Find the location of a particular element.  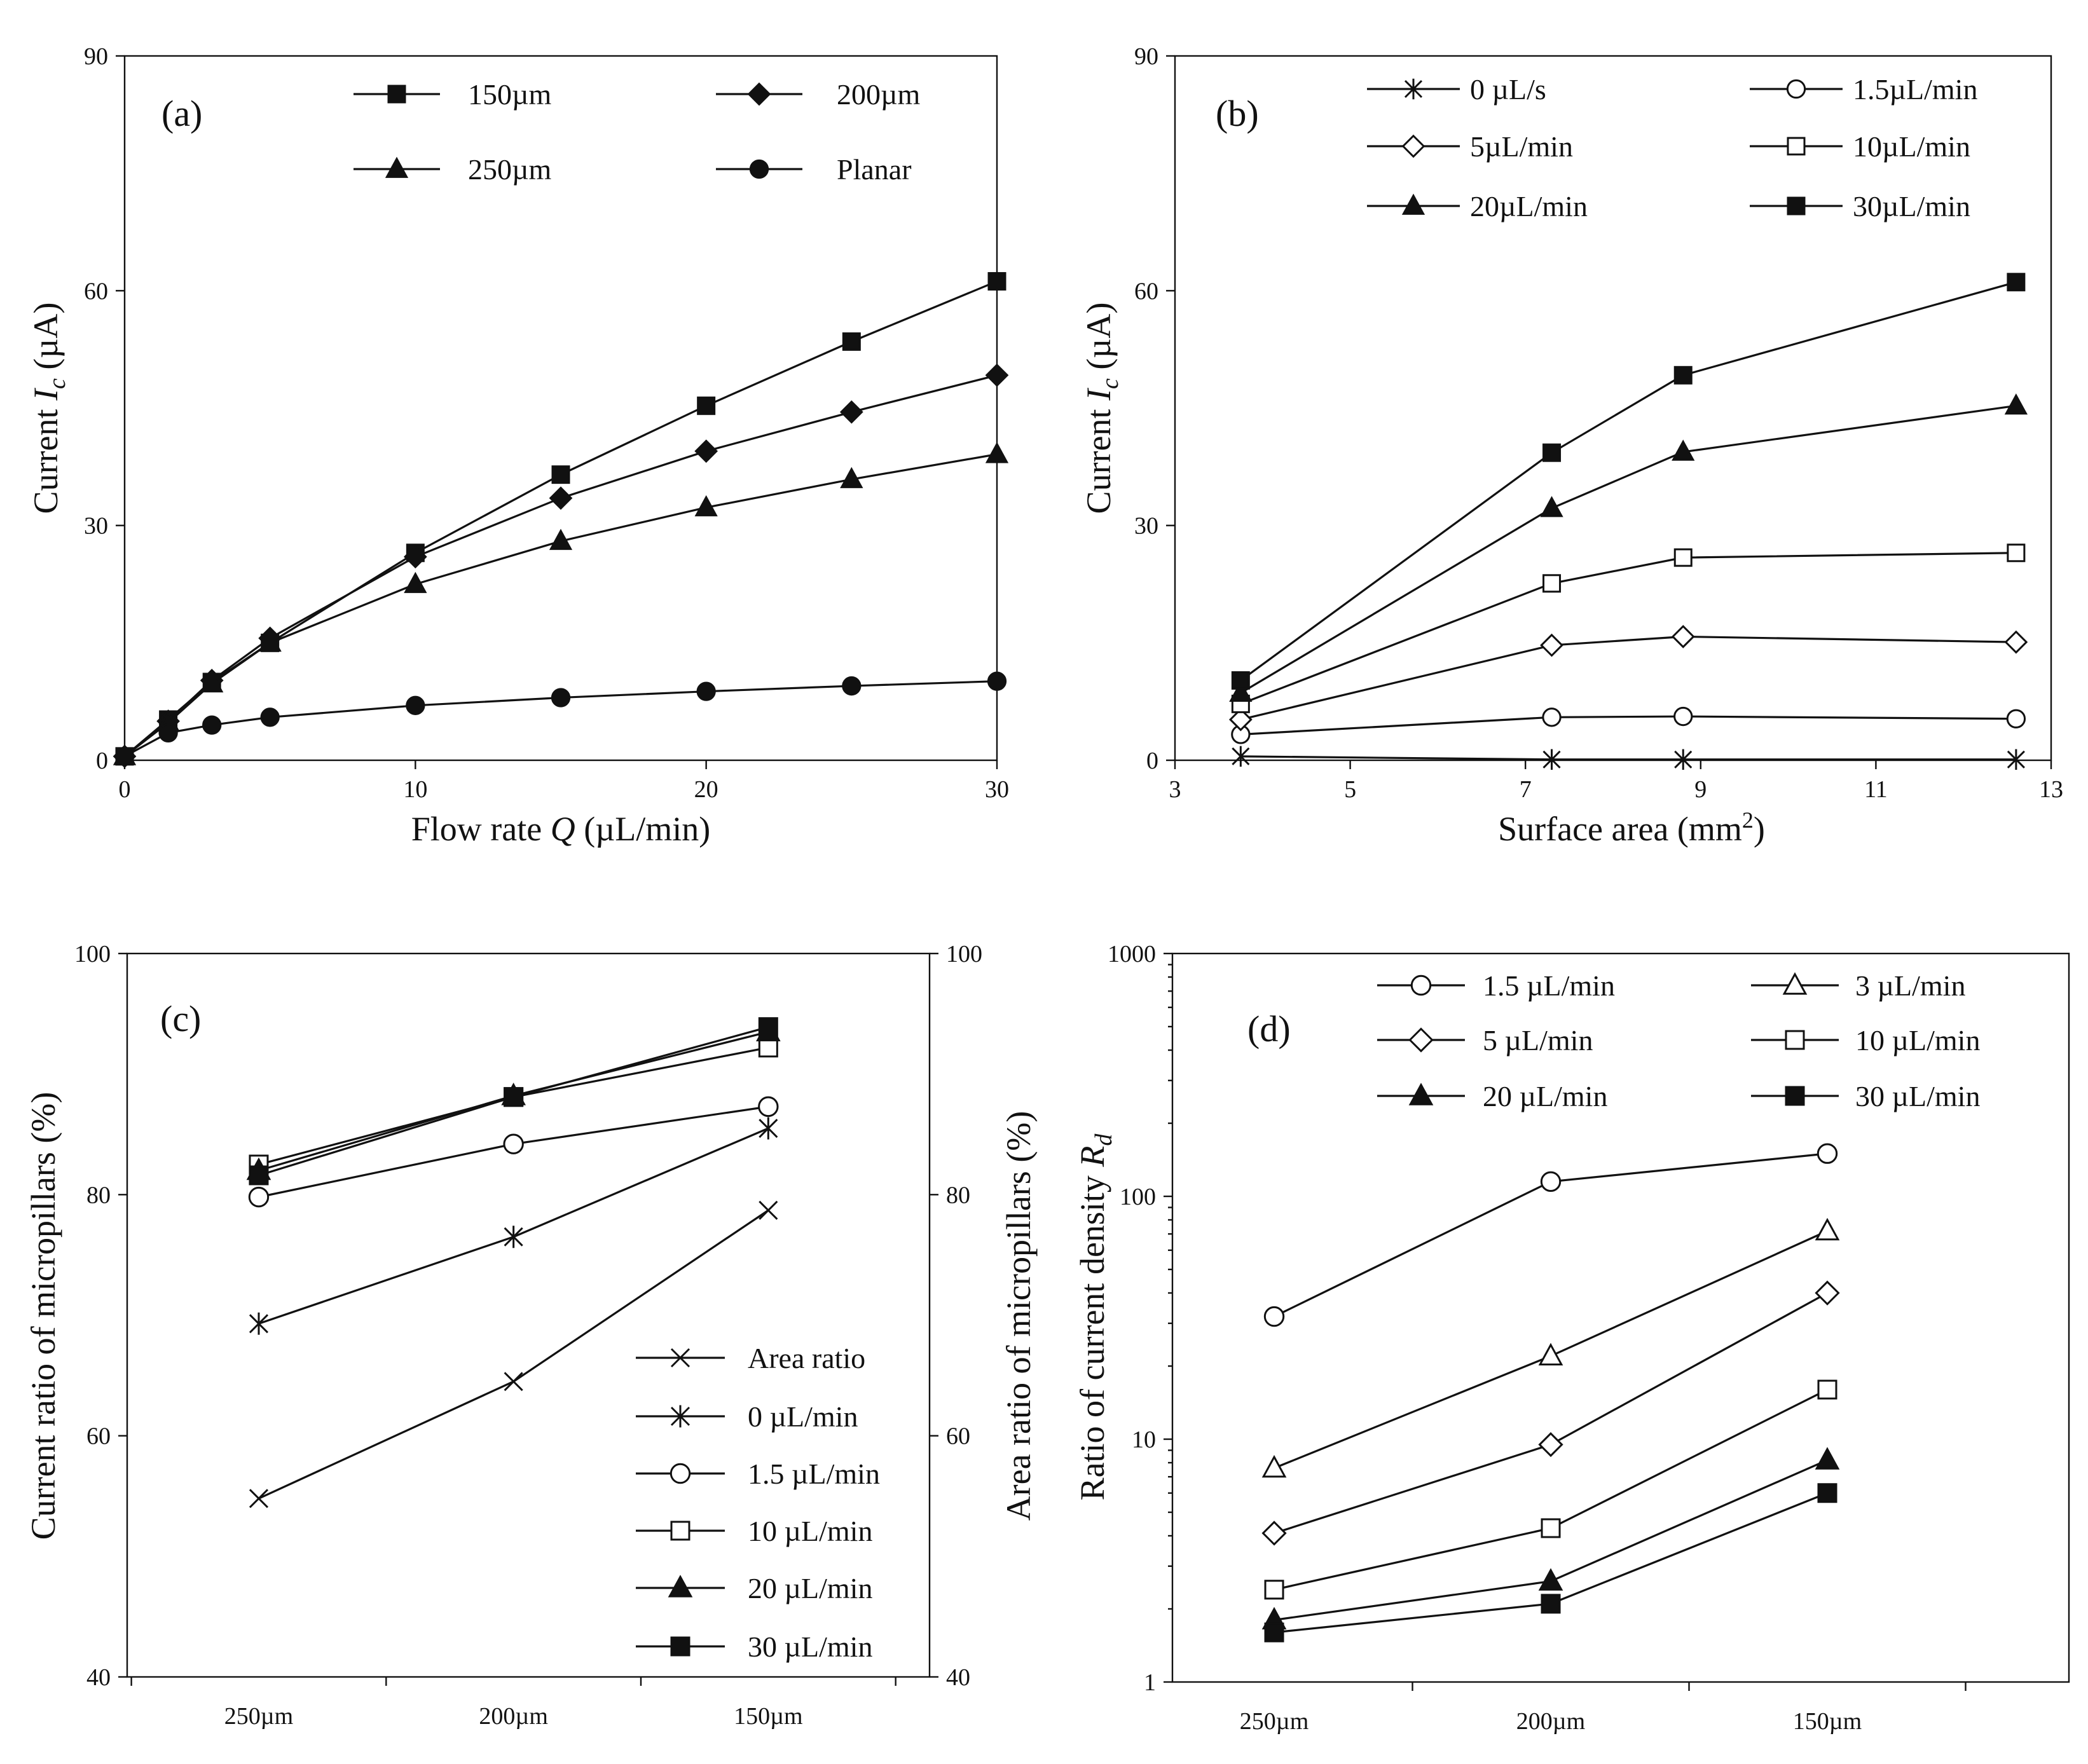

panel-b-x-axis-label: Surface area (mm2) is located at coordinates (1632, 827).